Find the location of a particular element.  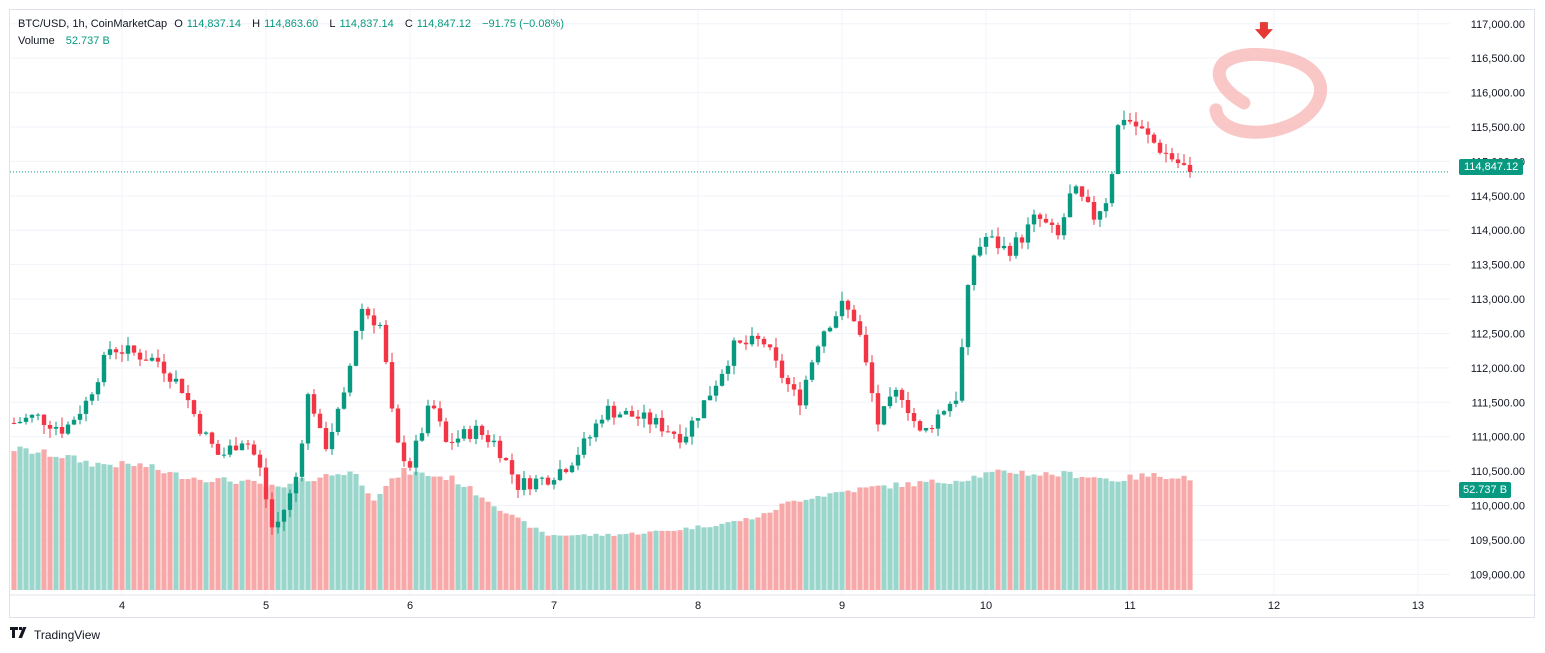

time-tick-label: 4 is located at coordinates (122, 606).